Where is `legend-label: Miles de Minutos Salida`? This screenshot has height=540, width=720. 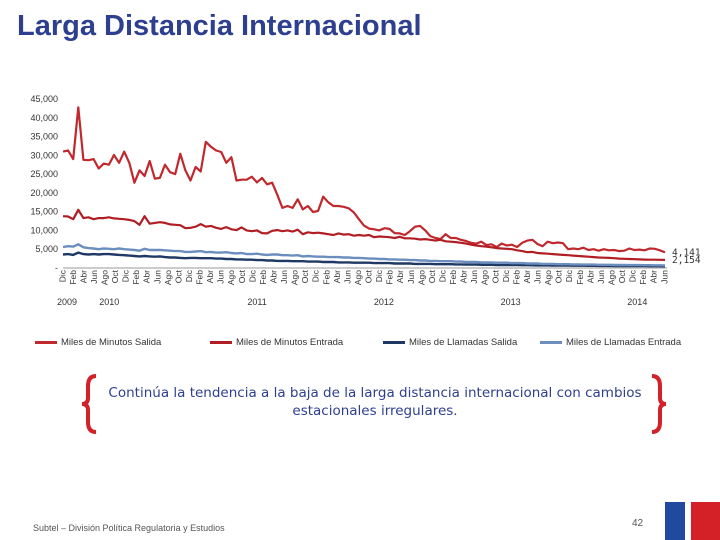 legend-label: Miles de Minutos Salida is located at coordinates (111, 342).